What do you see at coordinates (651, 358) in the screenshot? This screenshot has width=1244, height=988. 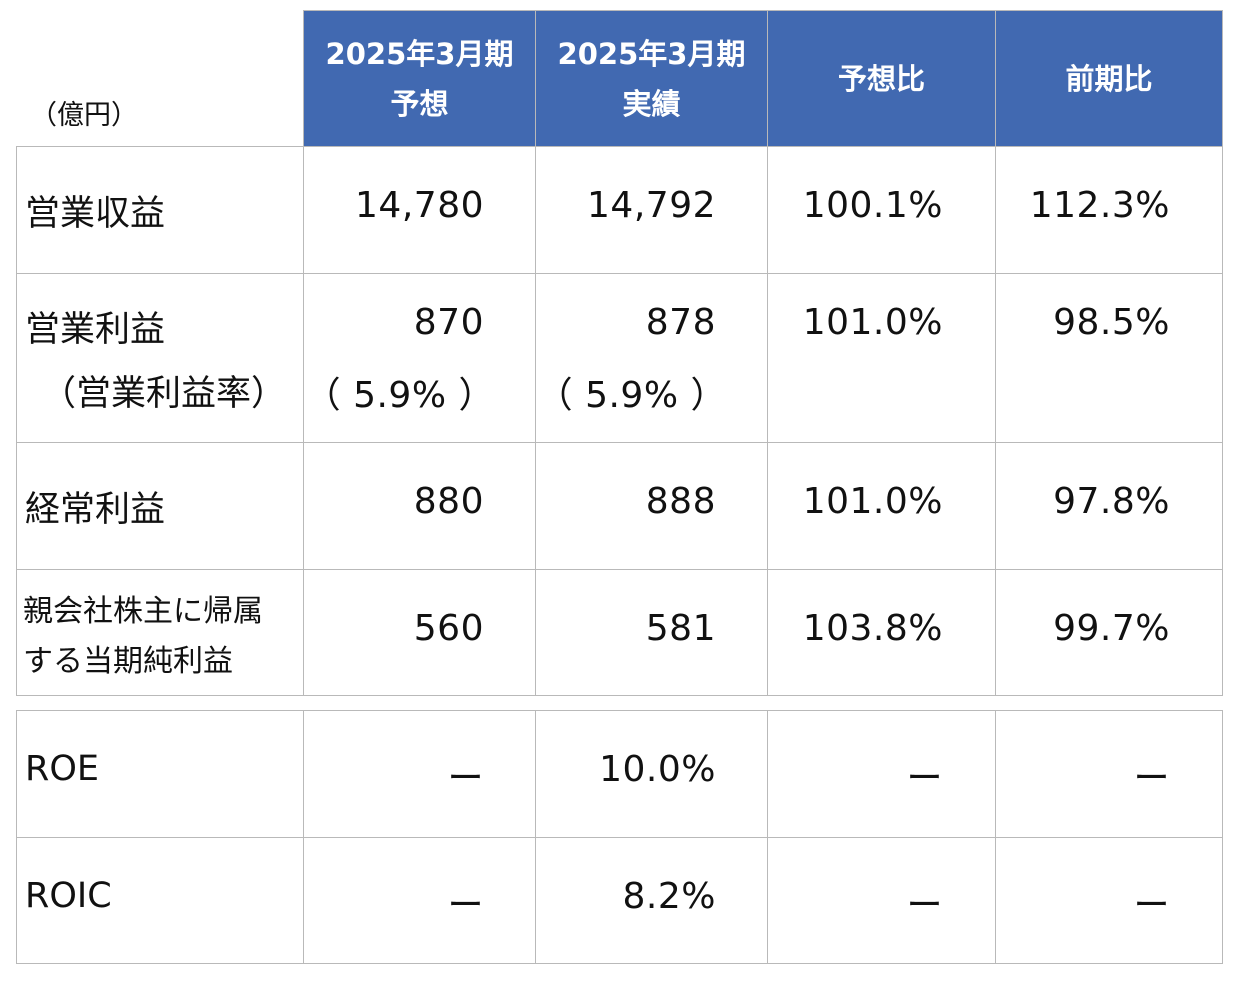 I see `table-cell-actual: 878 （ 5.9% ）` at bounding box center [651, 358].